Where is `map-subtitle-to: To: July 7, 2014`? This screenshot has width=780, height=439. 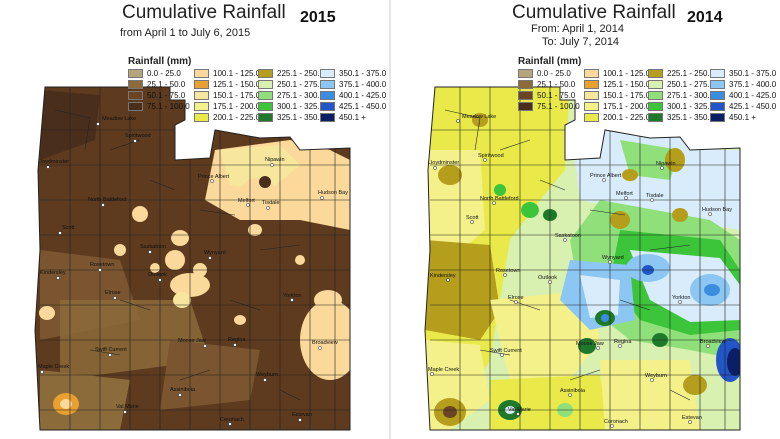 map-subtitle-to: To: July 7, 2014 is located at coordinates (581, 42).